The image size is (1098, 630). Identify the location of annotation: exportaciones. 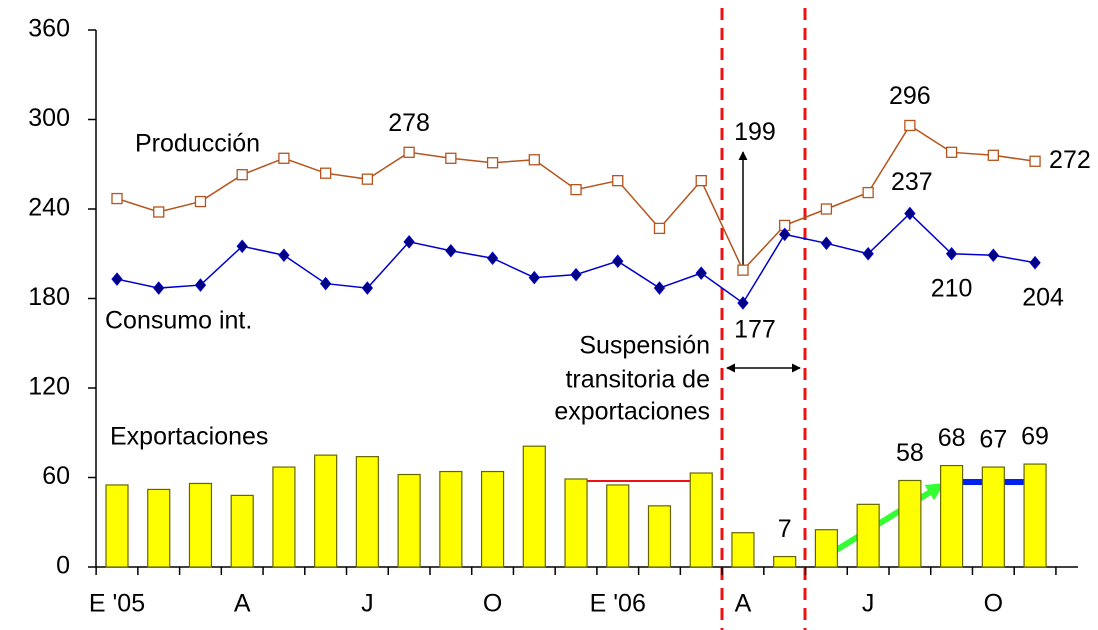
(632, 412).